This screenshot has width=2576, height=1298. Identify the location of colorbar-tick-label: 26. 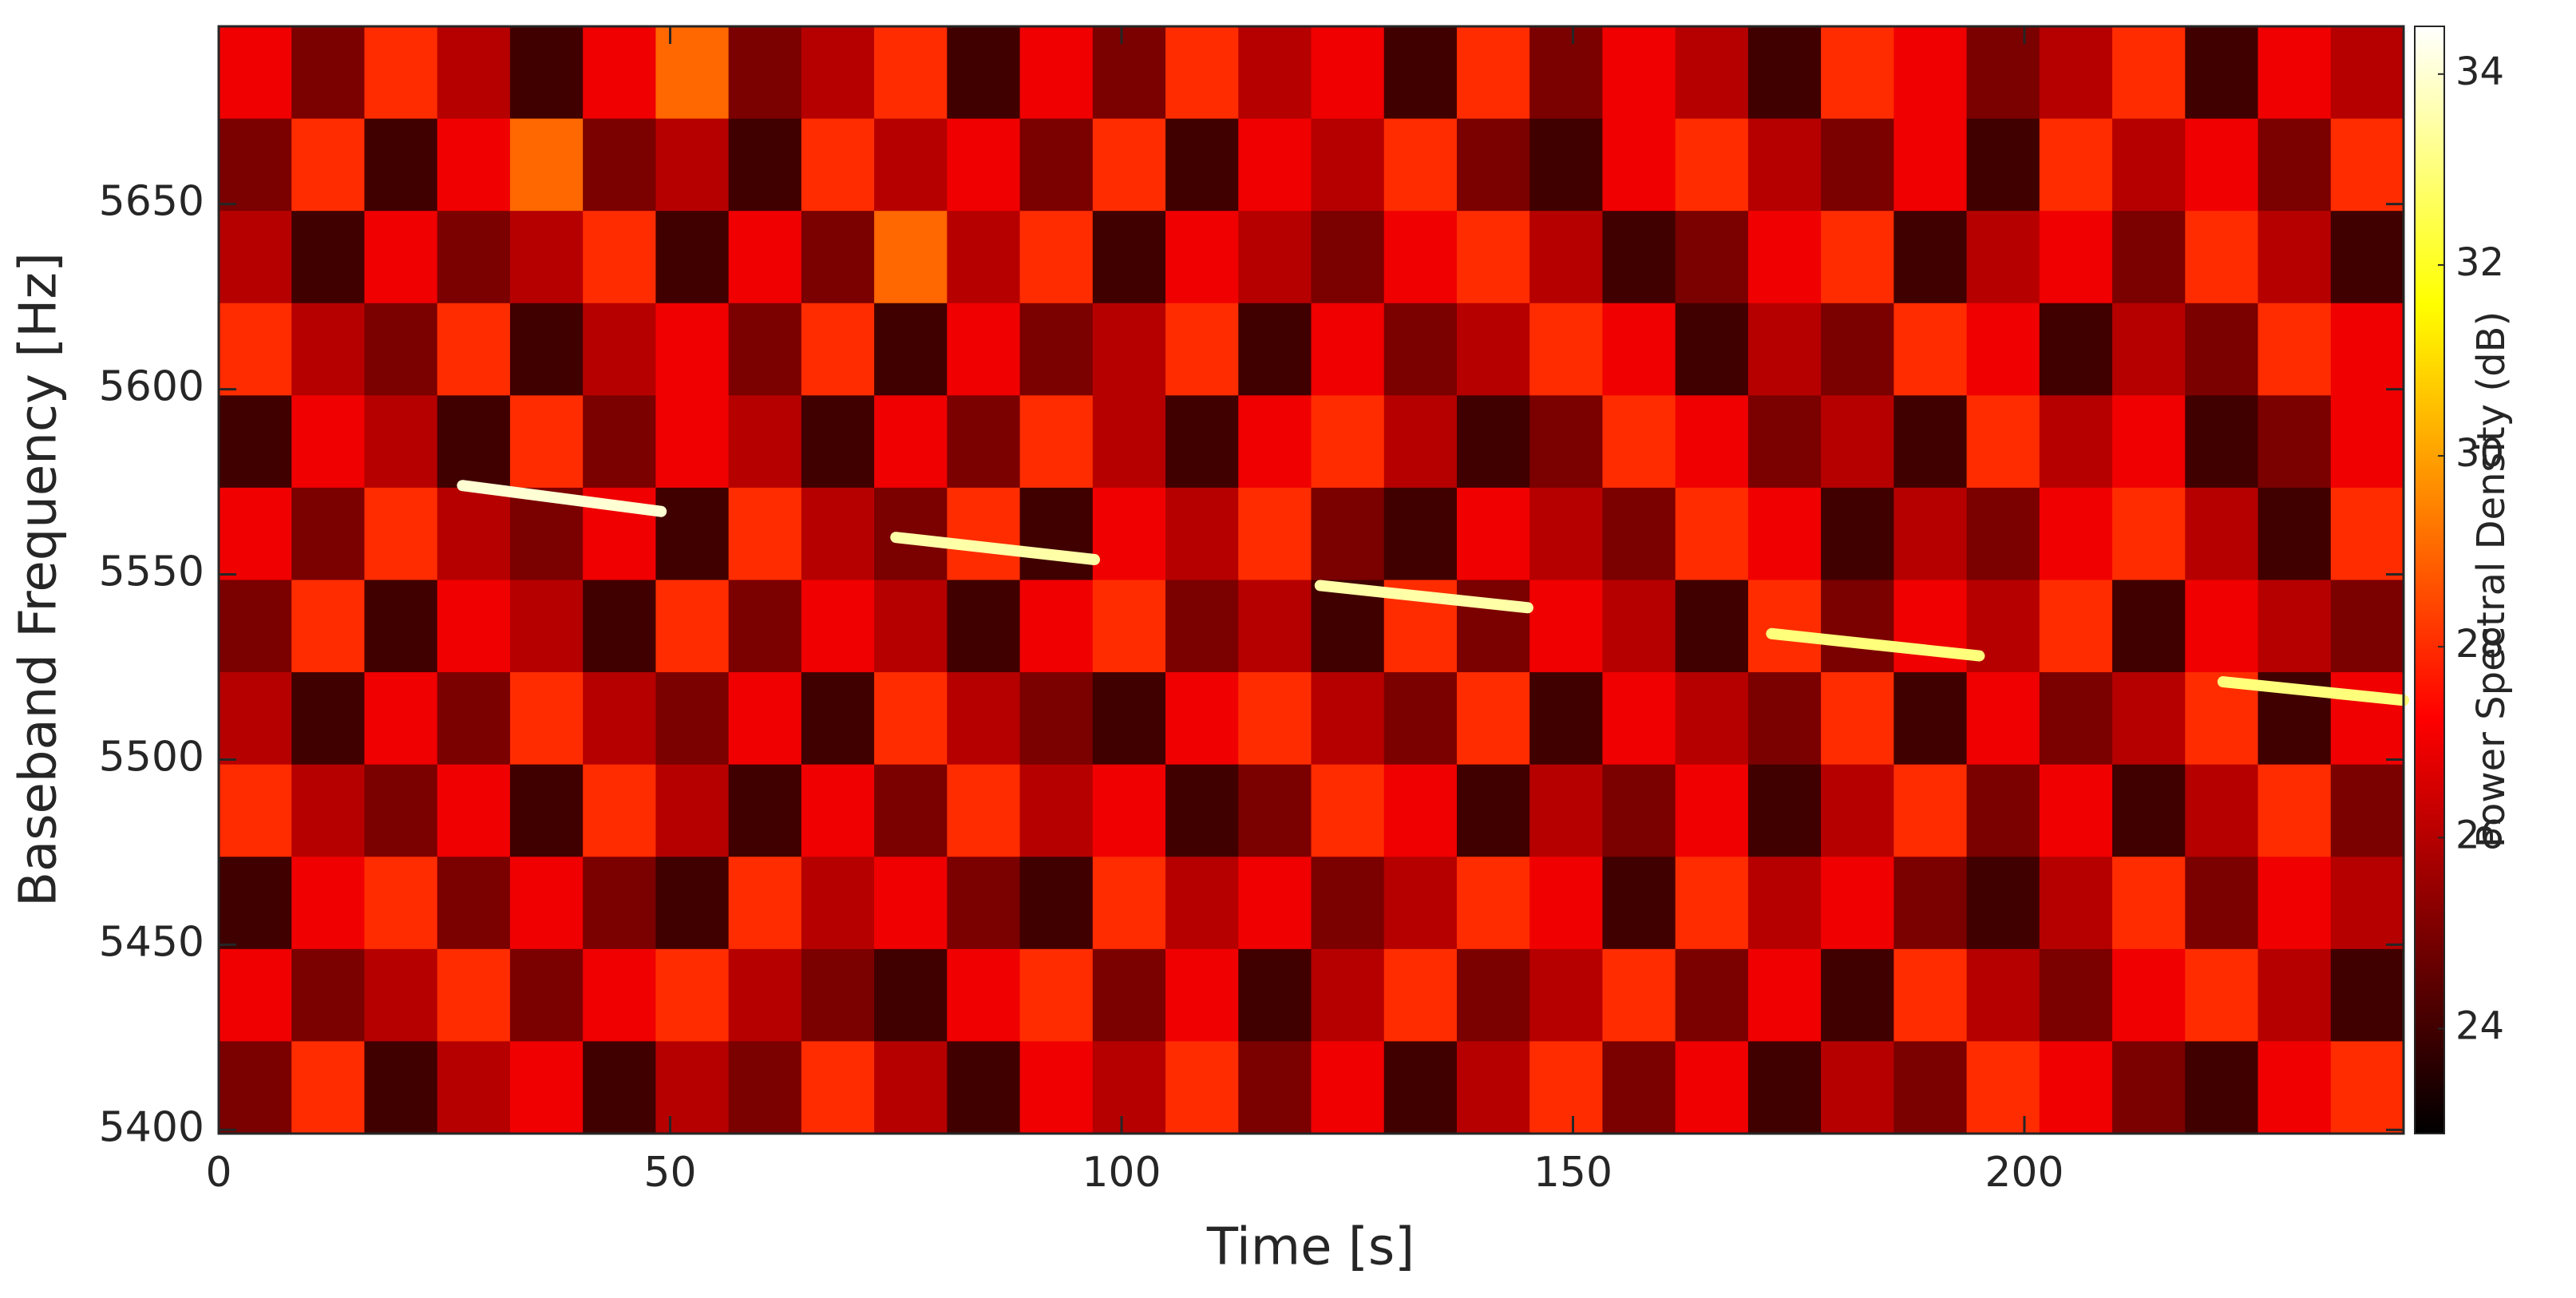
(2479, 835).